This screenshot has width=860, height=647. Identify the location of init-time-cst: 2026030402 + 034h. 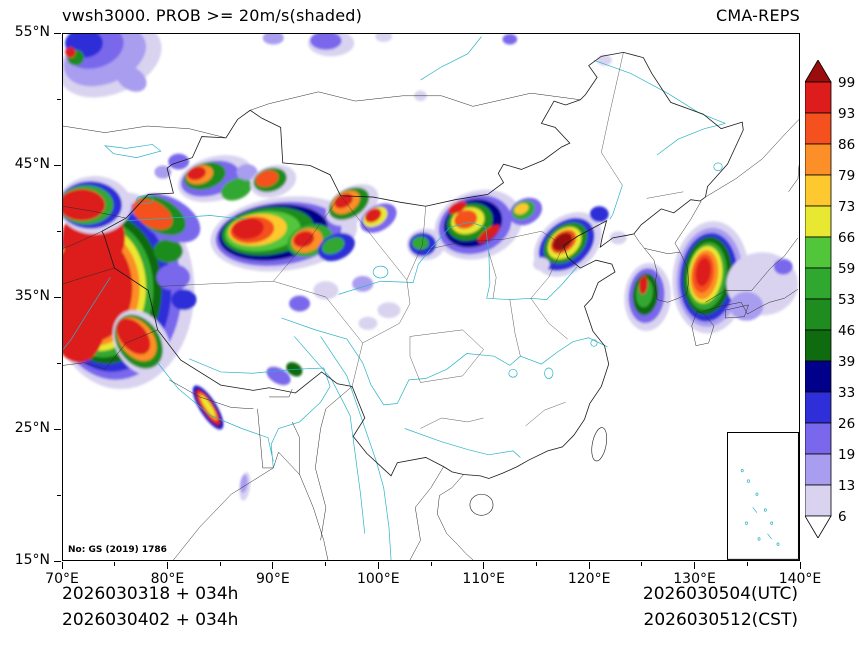
(150, 620).